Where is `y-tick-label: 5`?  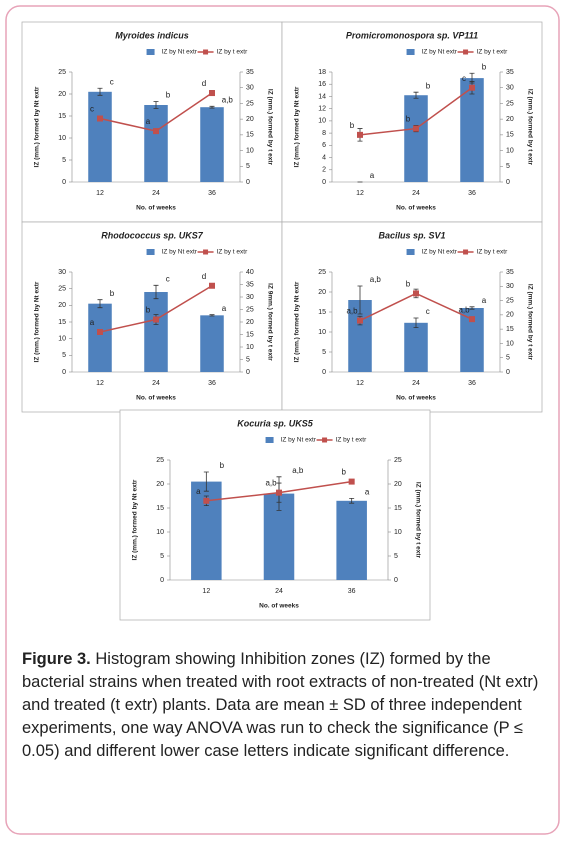
y-tick-label: 5 is located at coordinates (324, 352).